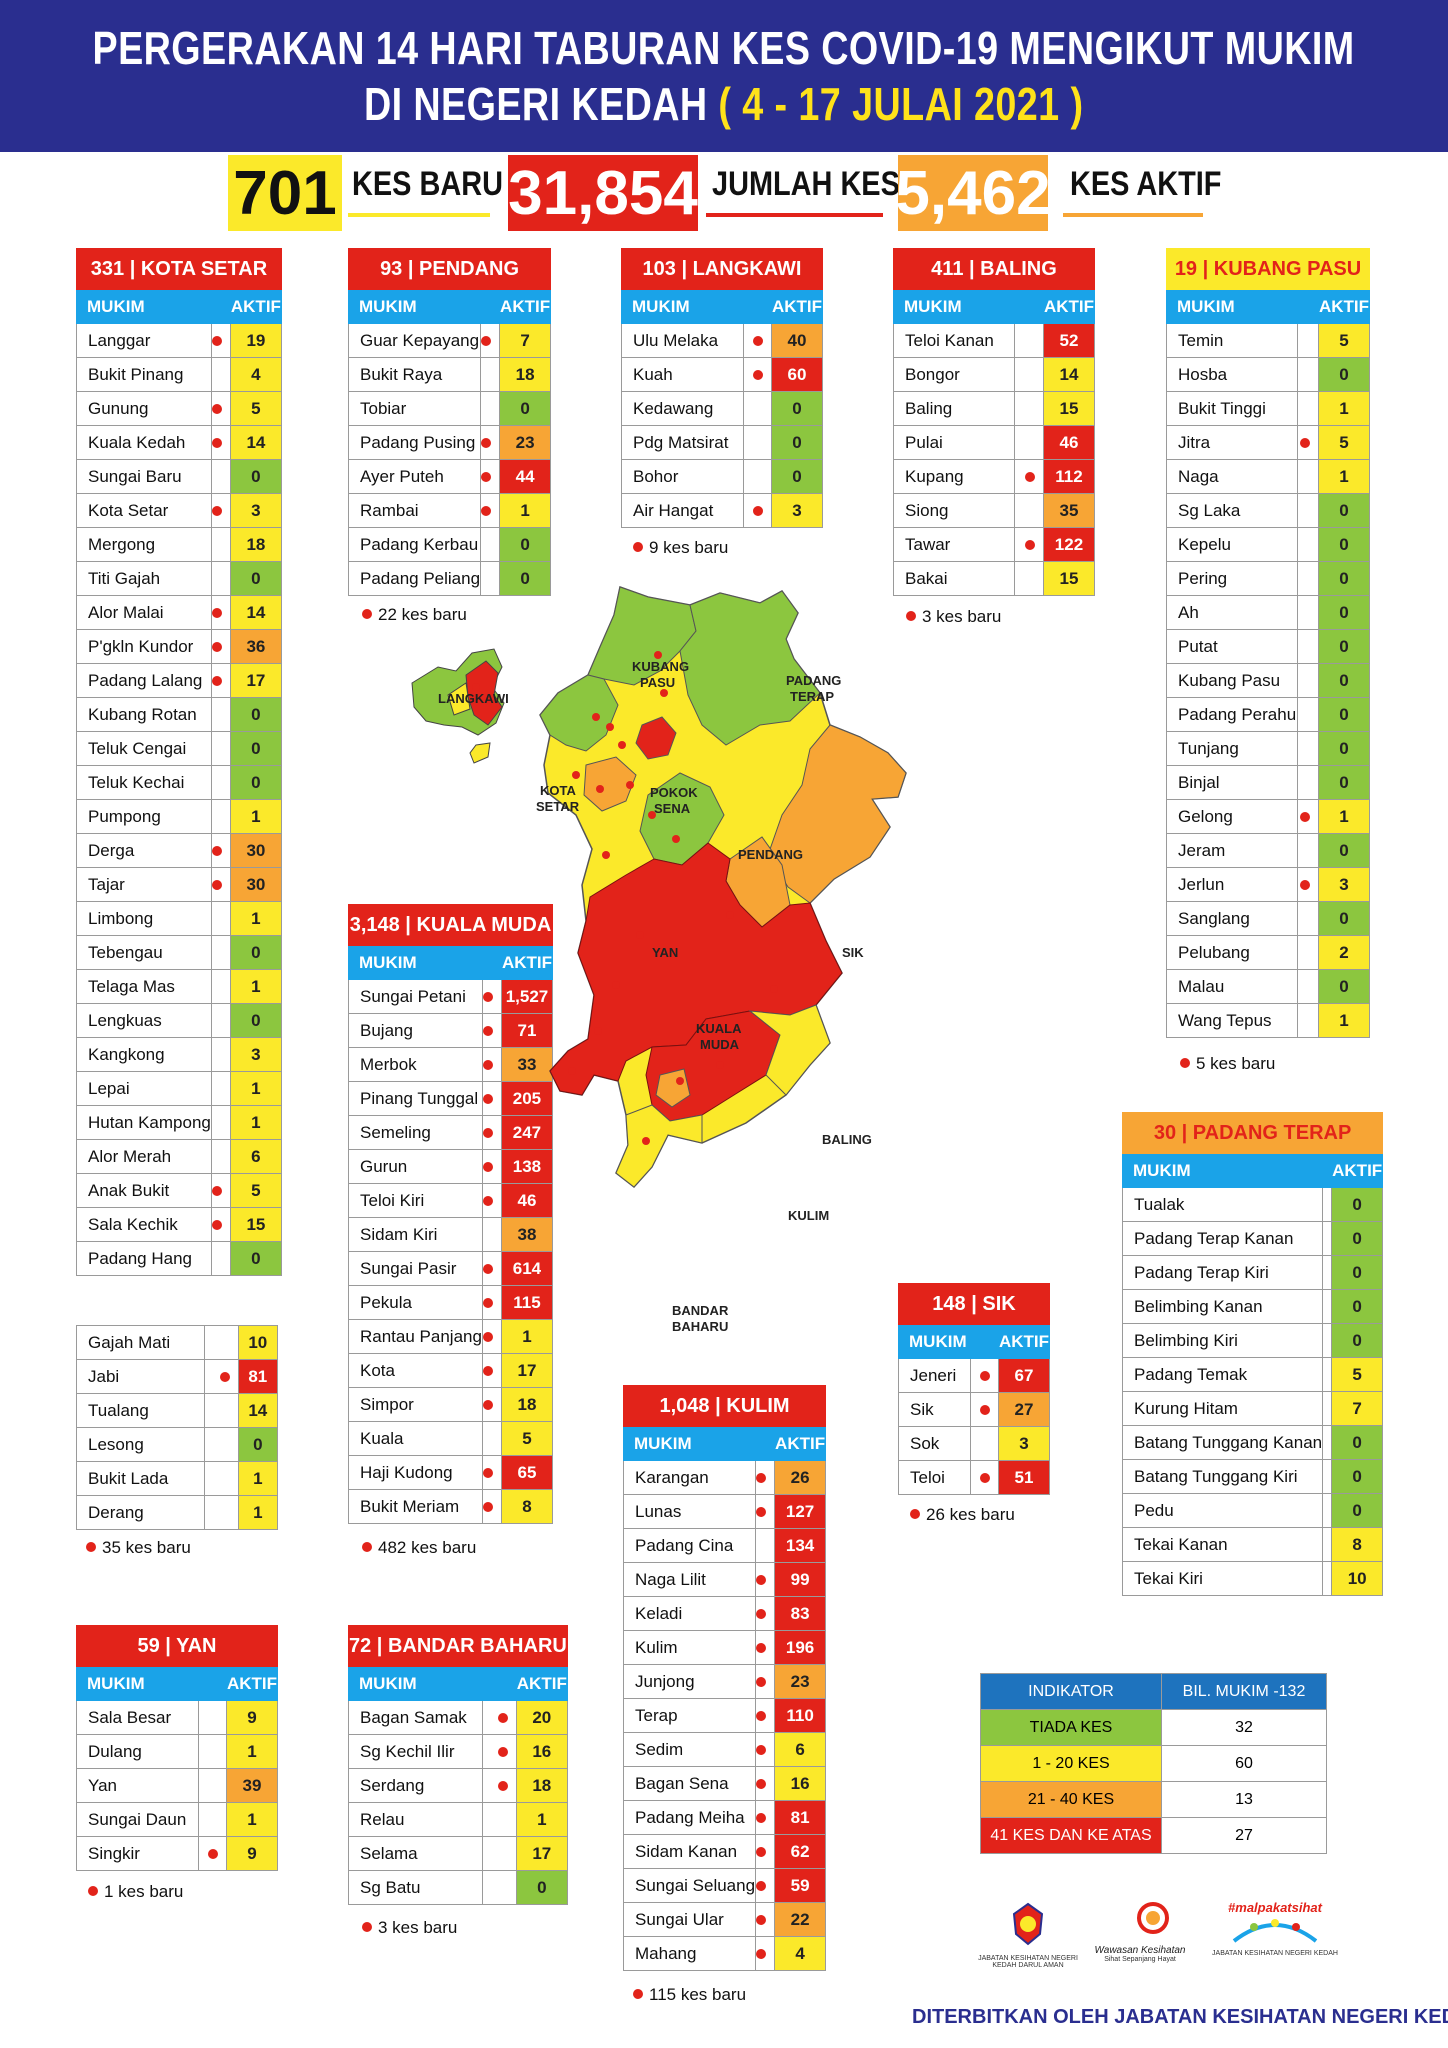 Image resolution: width=1448 pixels, height=2048 pixels. What do you see at coordinates (1071, 1691) in the screenshot?
I see `legend-header-indicator: INDIKATOR` at bounding box center [1071, 1691].